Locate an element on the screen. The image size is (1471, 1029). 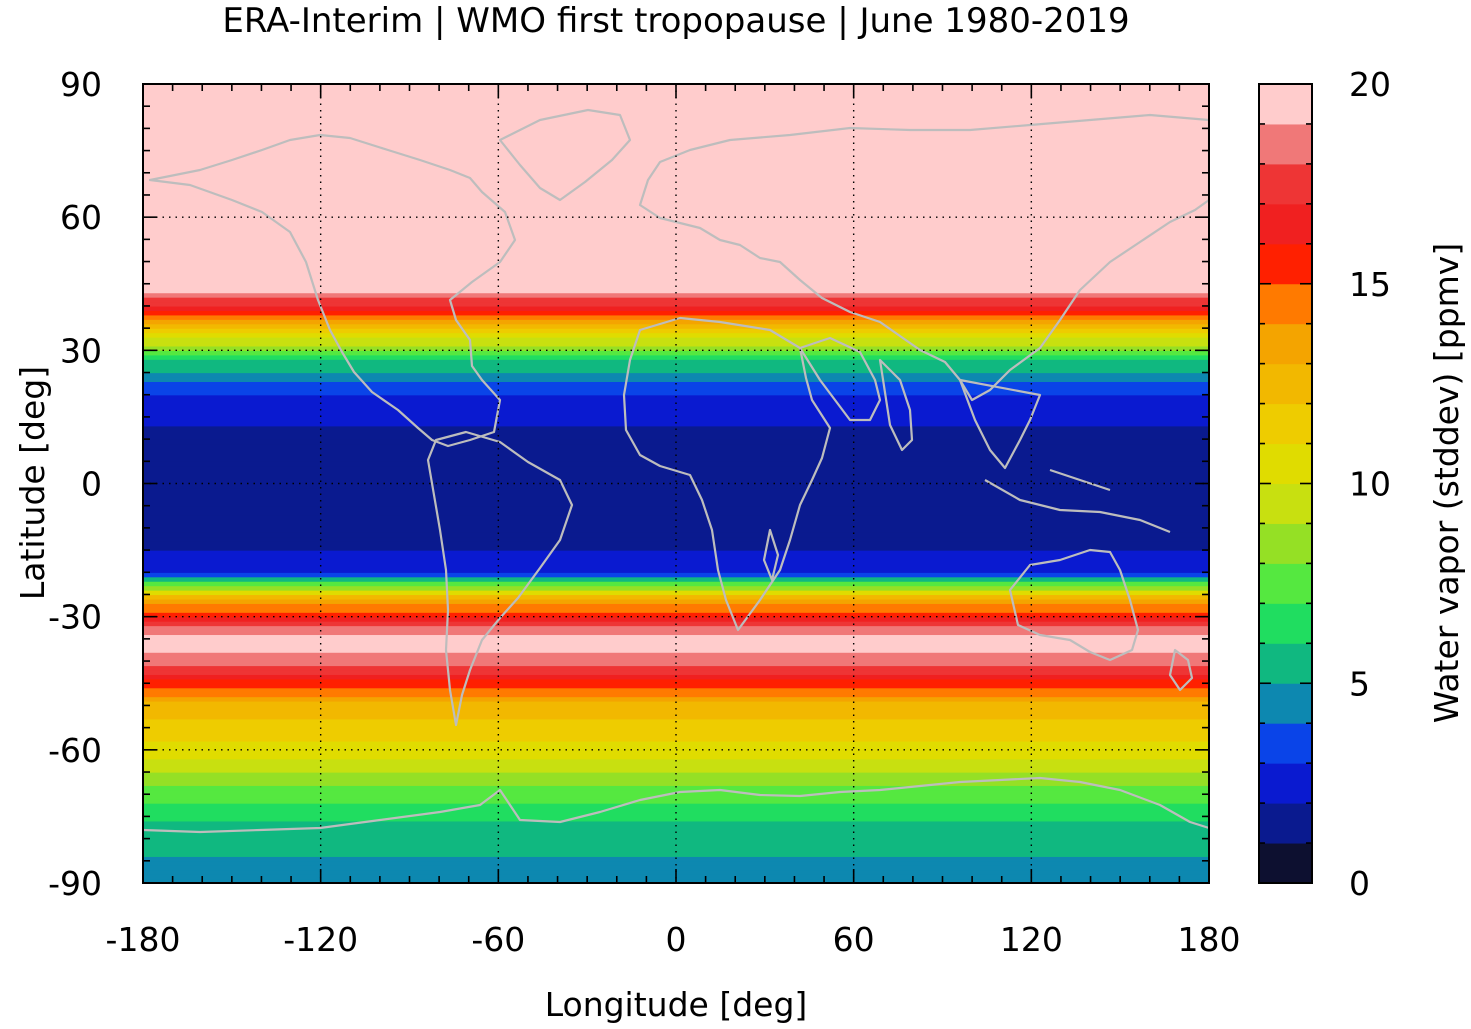
coastline-australia is located at coordinates (1074, 605).